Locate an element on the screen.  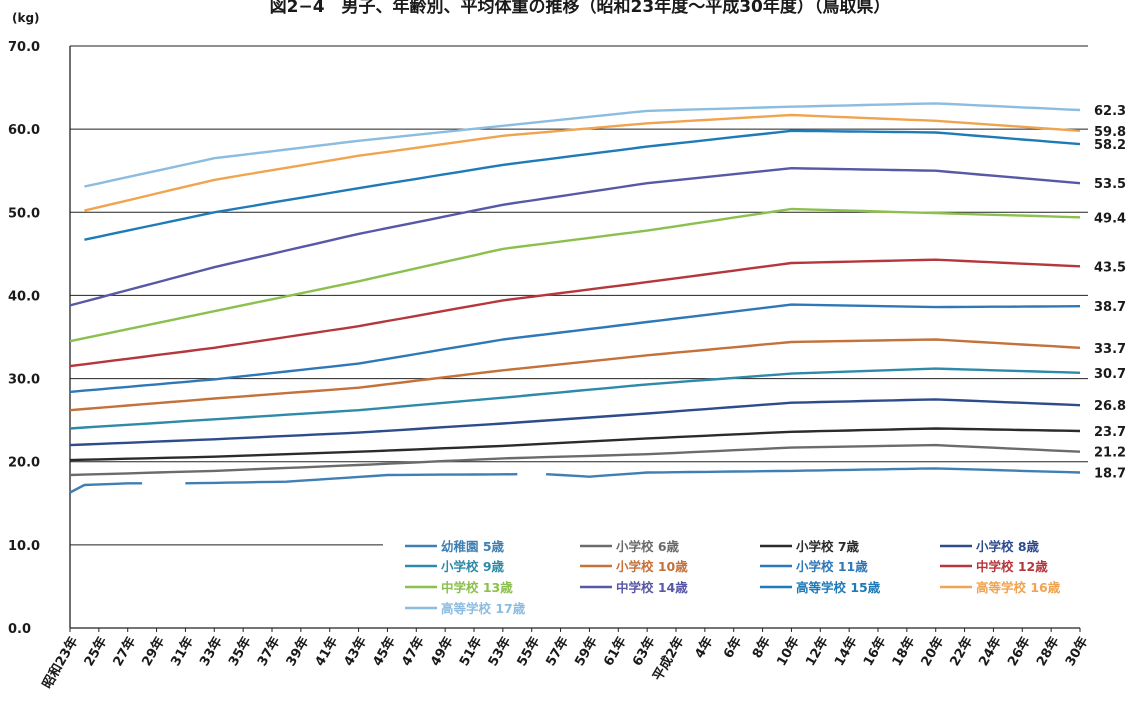
legend-label: 中学校 14歳 is located at coordinates (652, 587).